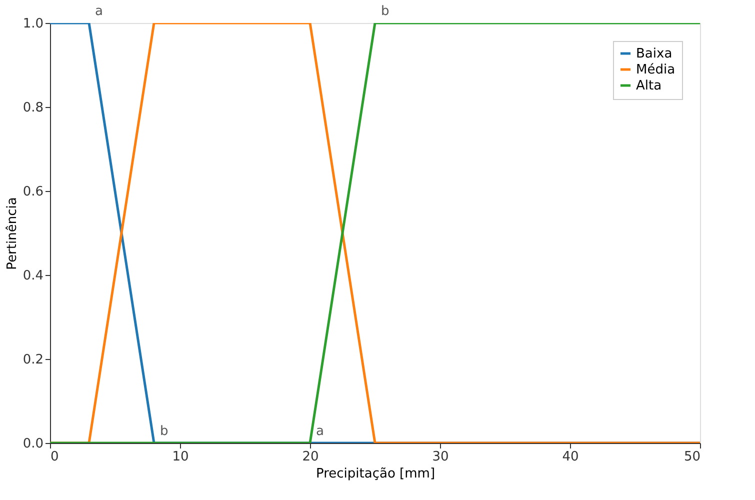 This screenshot has height=500, width=755. I want to click on legend-label: Alta, so click(649, 86).